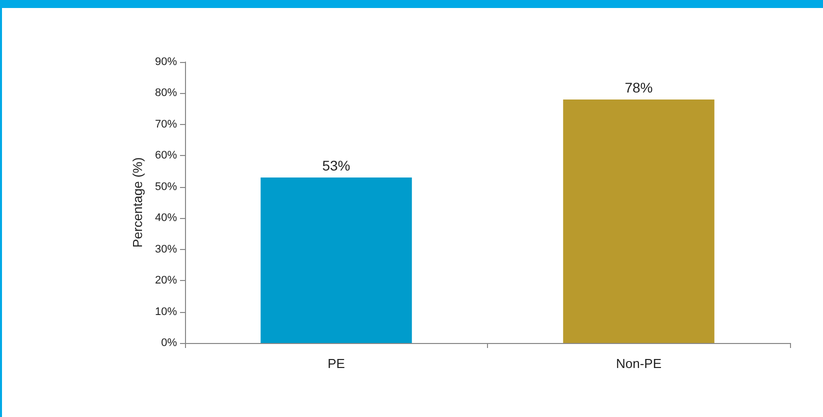 The width and height of the screenshot is (823, 417). What do you see at coordinates (166, 186) in the screenshot?
I see `y-tick-label: 50%` at bounding box center [166, 186].